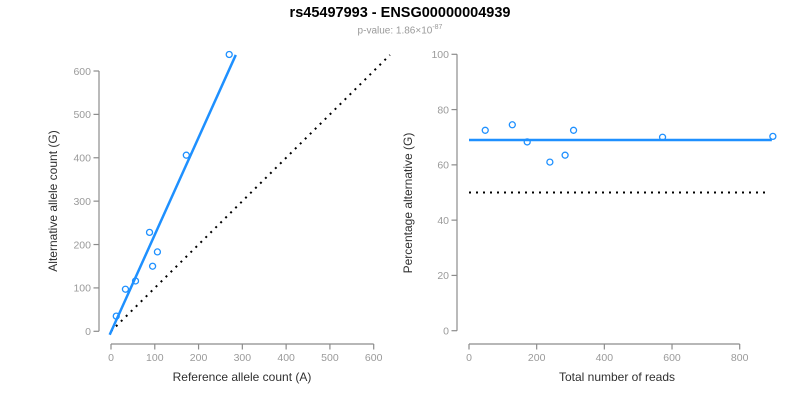 The height and width of the screenshot is (400, 800). What do you see at coordinates (82, 115) in the screenshot?
I see `y-tick-label: 500` at bounding box center [82, 115].